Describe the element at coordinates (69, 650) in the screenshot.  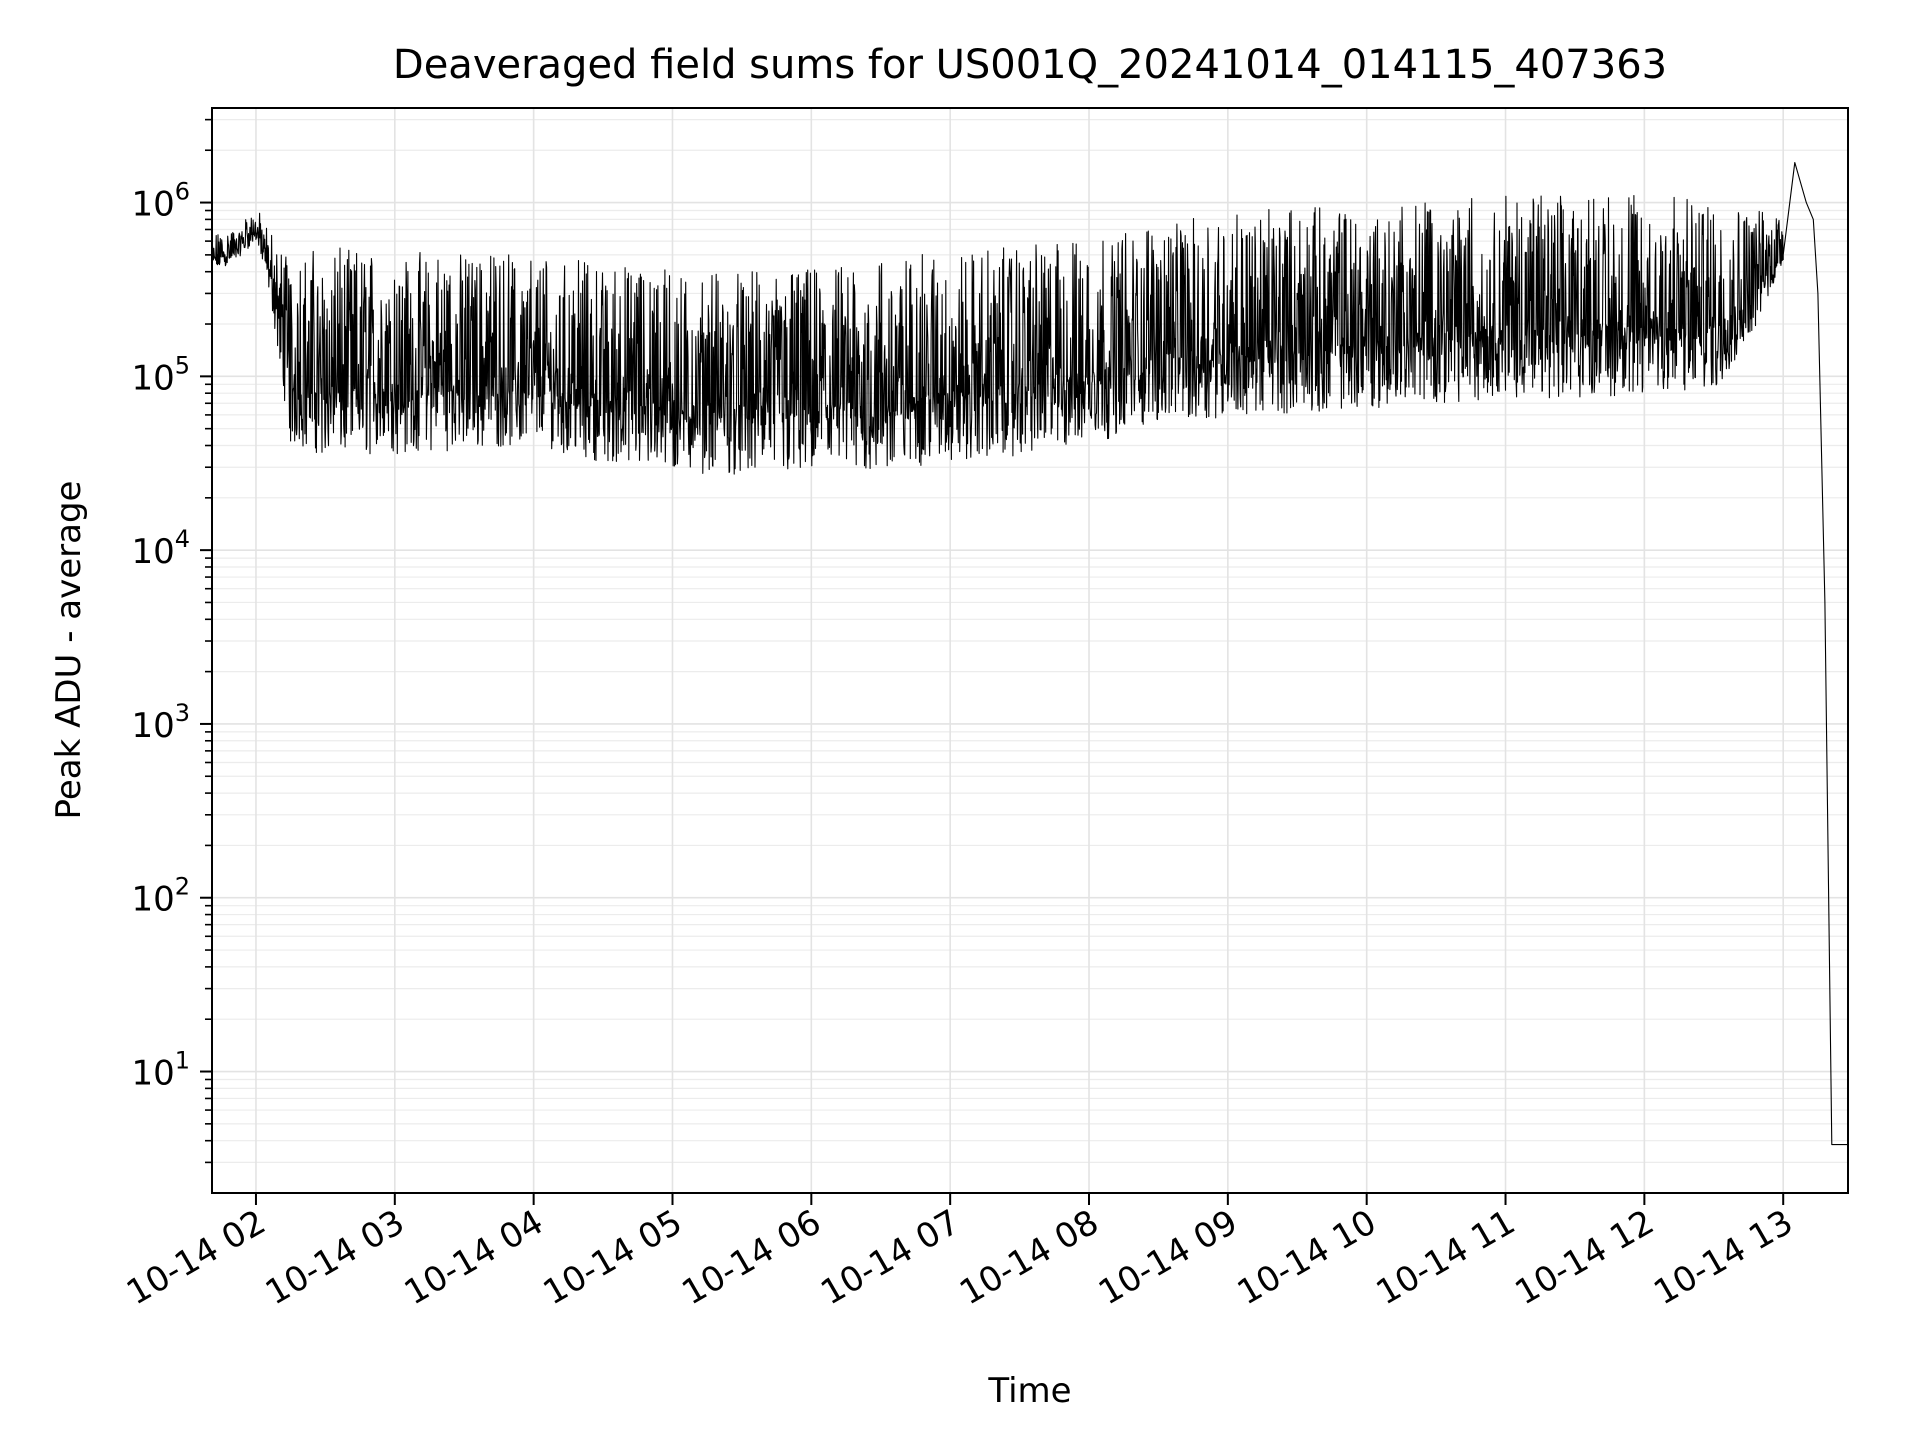
I see `y-axis-label: Peak ADU - average` at that location.